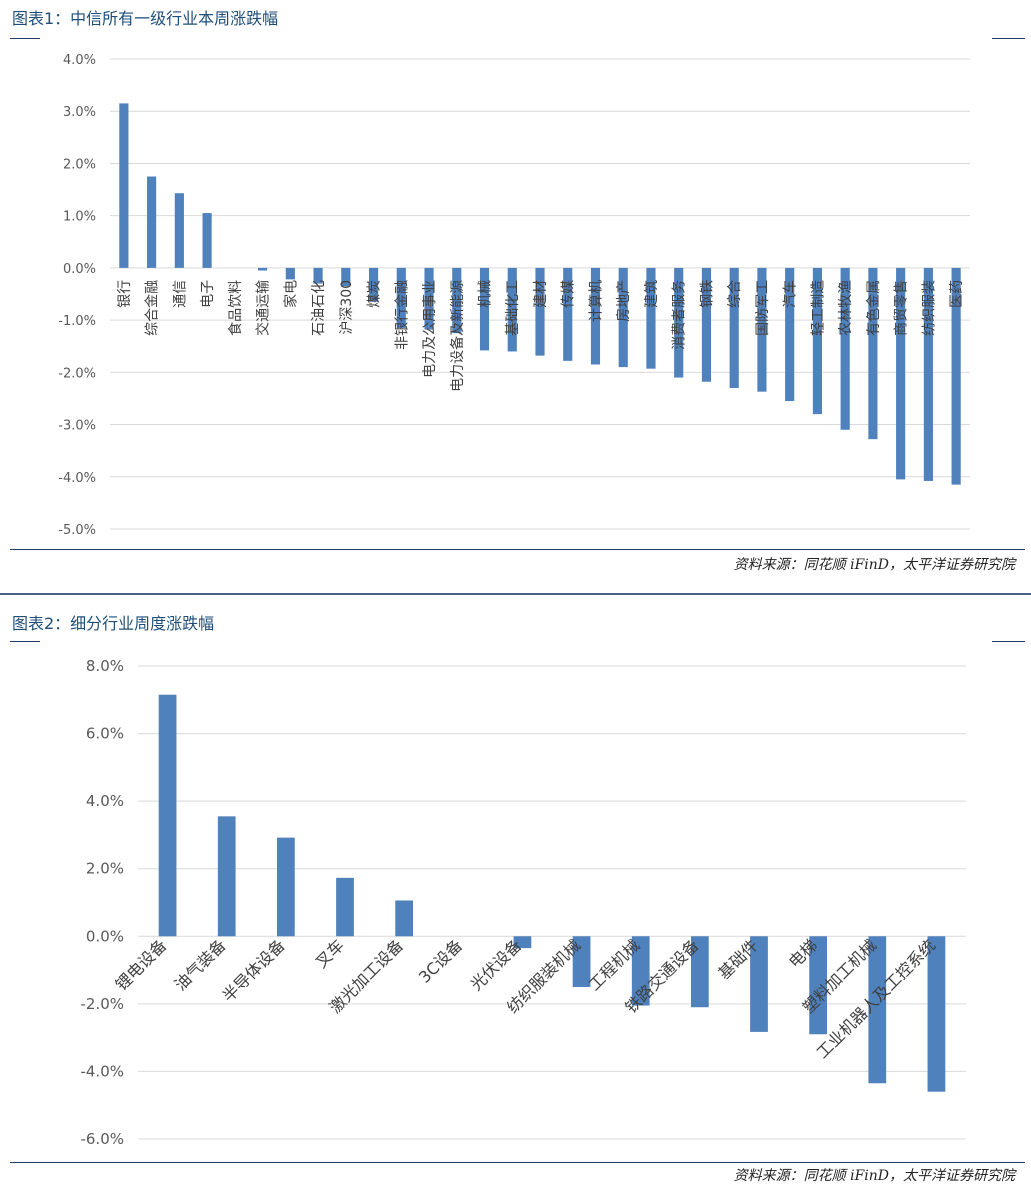 The height and width of the screenshot is (1189, 1031). Describe the element at coordinates (105, 666) in the screenshot. I see `y-tick-label: 8.0%` at that location.